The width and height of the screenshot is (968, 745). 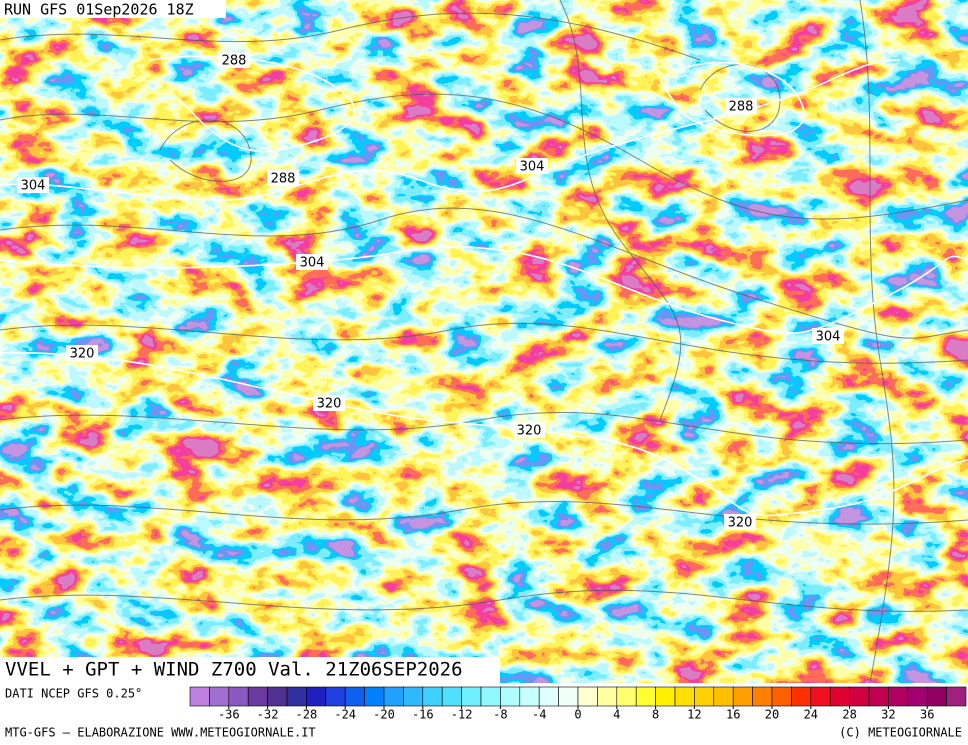 I want to click on colorbar-tick-label: -16, so click(x=423, y=715).